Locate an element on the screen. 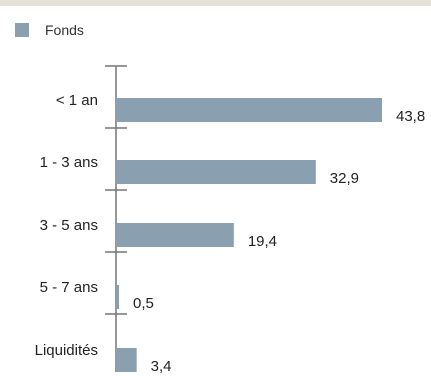 The height and width of the screenshot is (376, 431). value-label: 3,4 is located at coordinates (161, 366).